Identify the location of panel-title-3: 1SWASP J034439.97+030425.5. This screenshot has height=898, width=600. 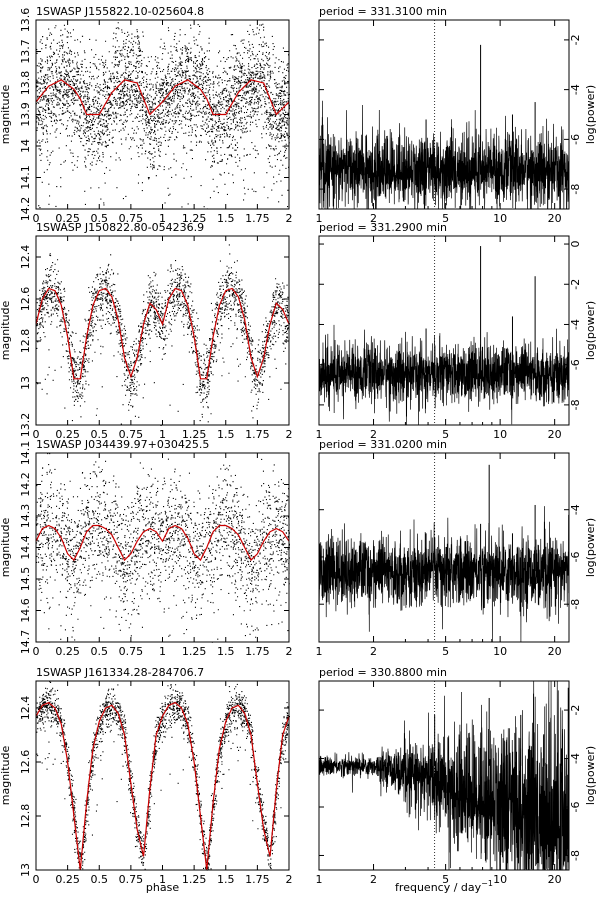
(122, 444).